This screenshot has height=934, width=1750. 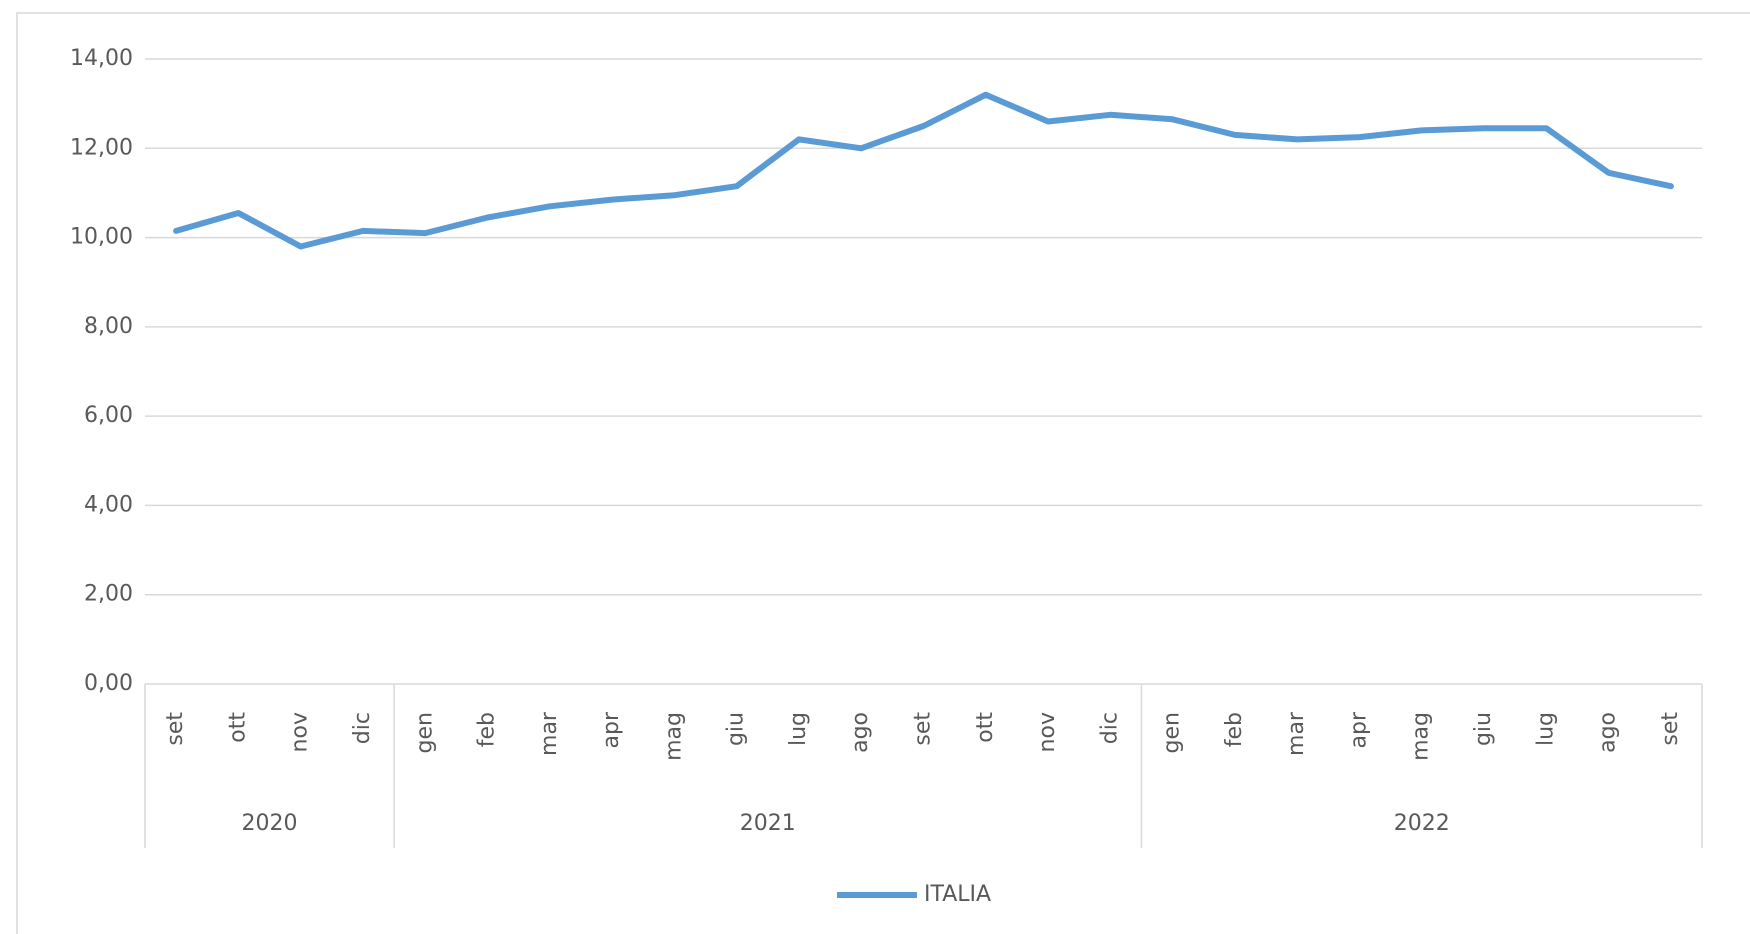 I want to click on y-tick-label: 4,00, so click(x=108, y=504).